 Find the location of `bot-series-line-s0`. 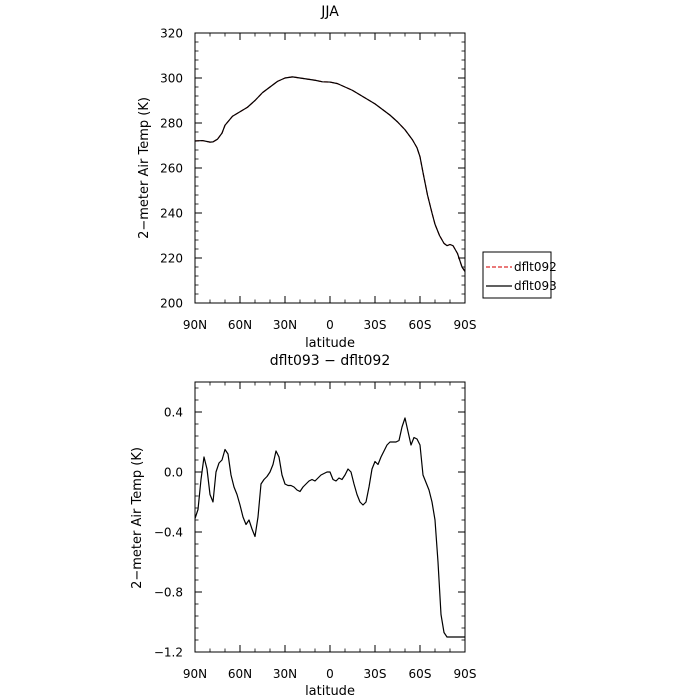

bot-series-line-s0 is located at coordinates (329, 527).